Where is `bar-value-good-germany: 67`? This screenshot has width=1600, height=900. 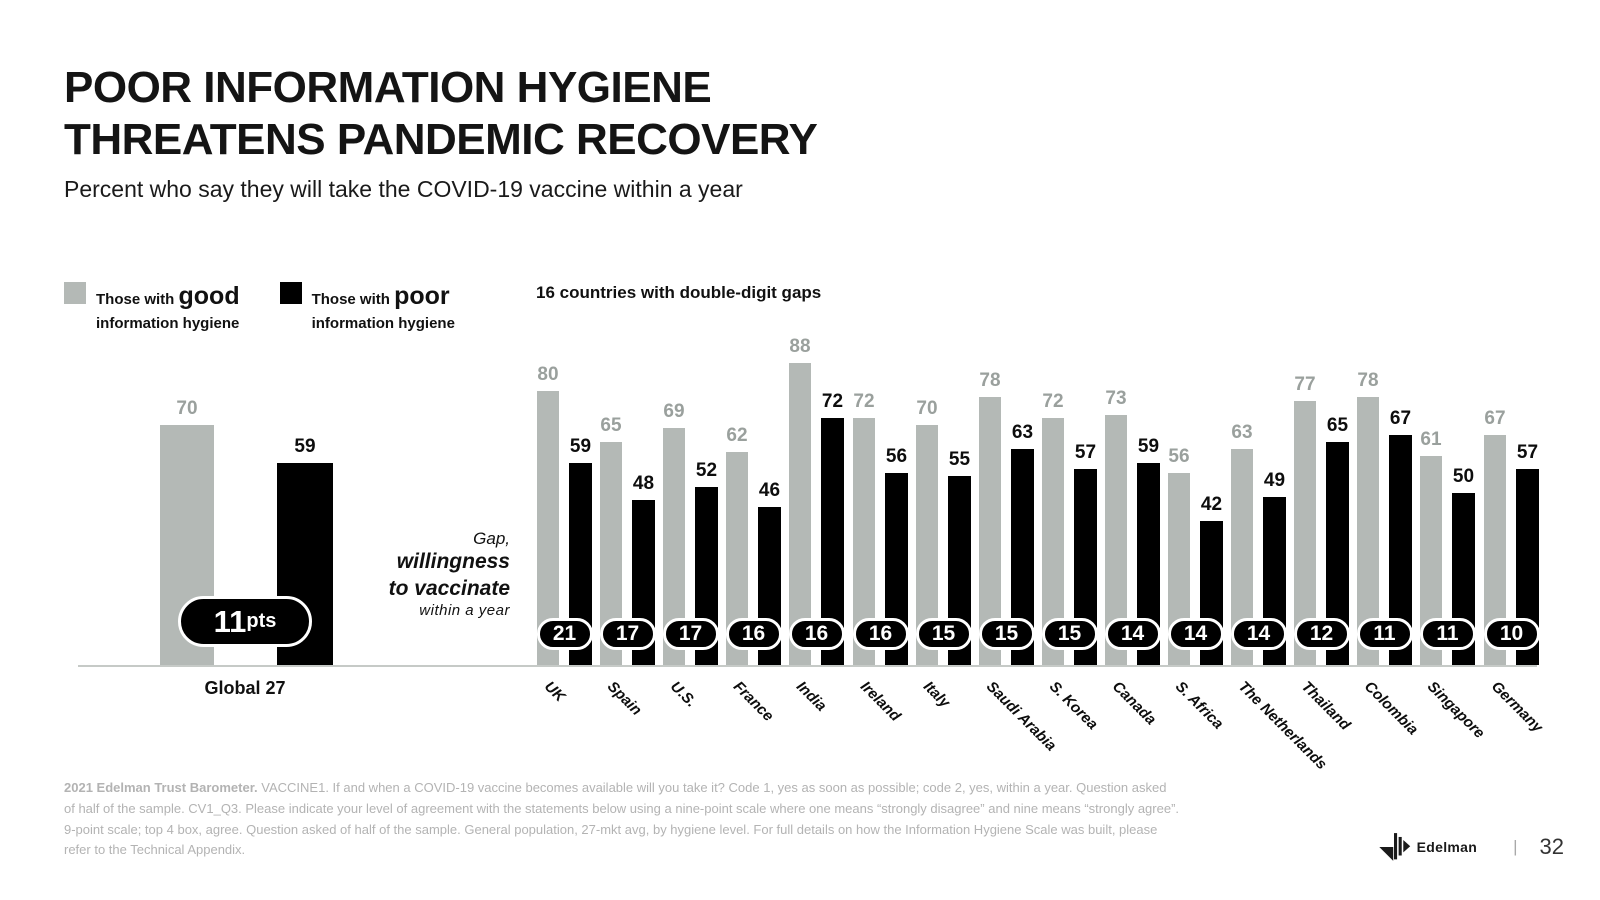 bar-value-good-germany: 67 is located at coordinates (1495, 418).